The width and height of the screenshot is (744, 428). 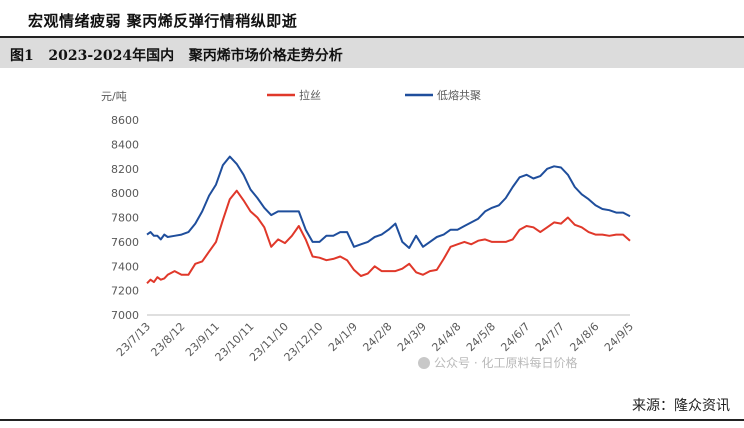 I want to click on source-note: 来源：隆众资讯, so click(x=681, y=406).